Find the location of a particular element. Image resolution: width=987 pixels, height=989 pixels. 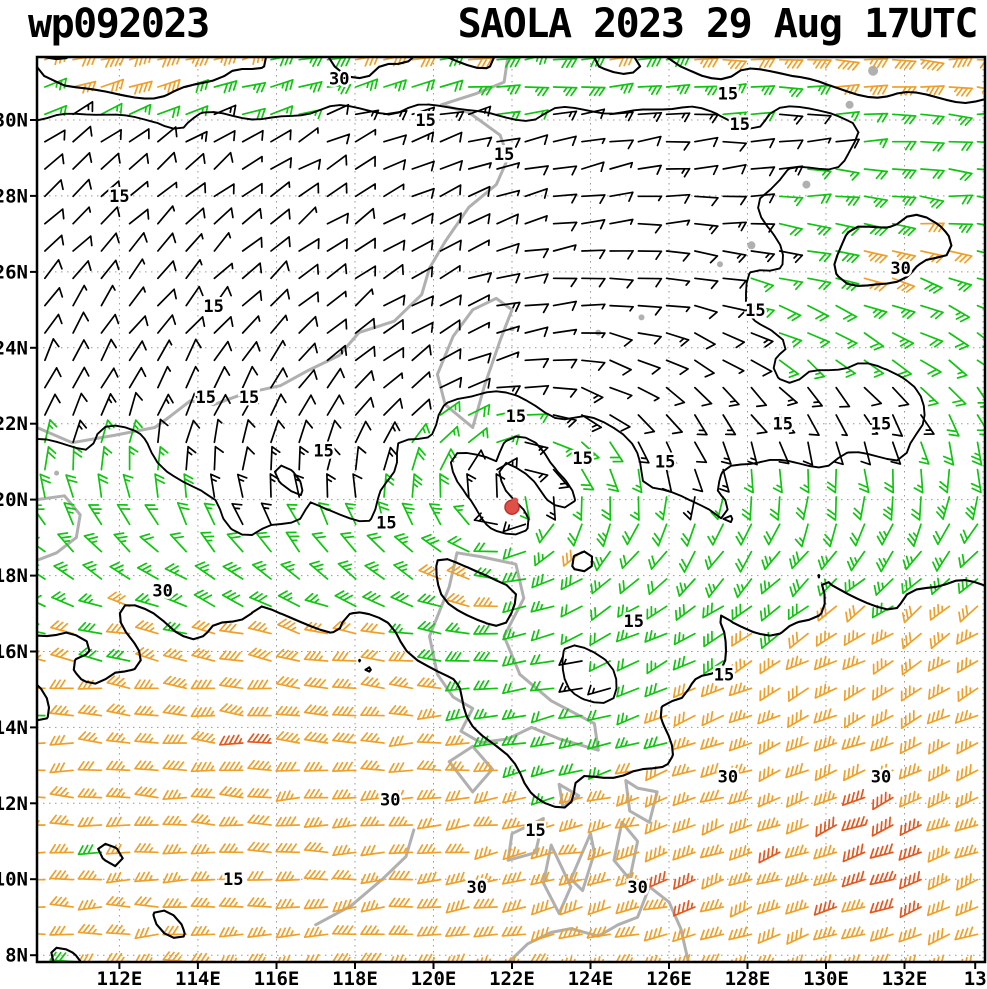

lon-tick-label: 124E is located at coordinates (591, 978).